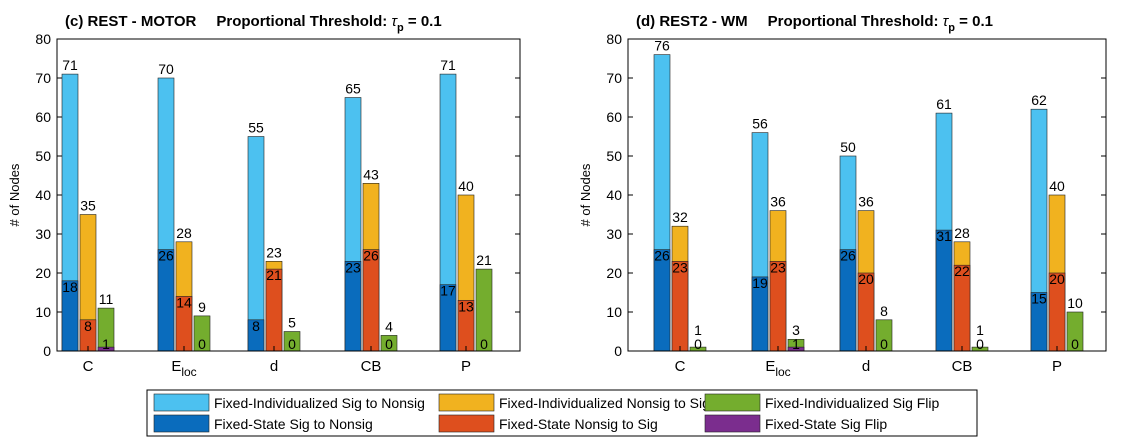 This screenshot has width=1124, height=440. Describe the element at coordinates (944, 104) in the screenshot. I see `value-label: 61` at that location.